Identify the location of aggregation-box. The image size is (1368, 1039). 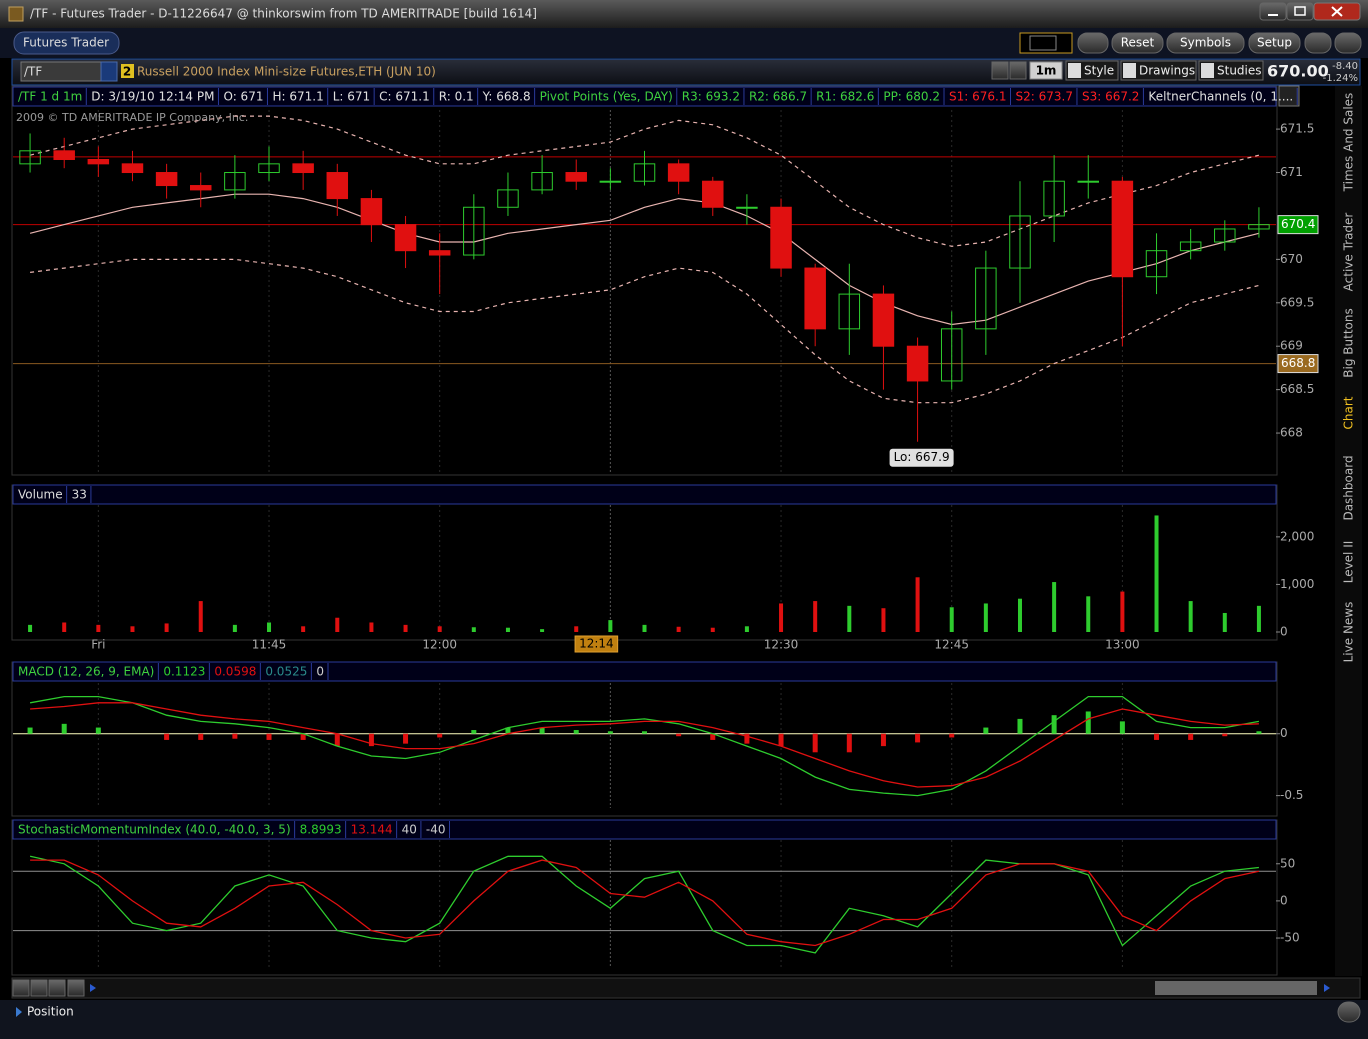
(1046, 70).